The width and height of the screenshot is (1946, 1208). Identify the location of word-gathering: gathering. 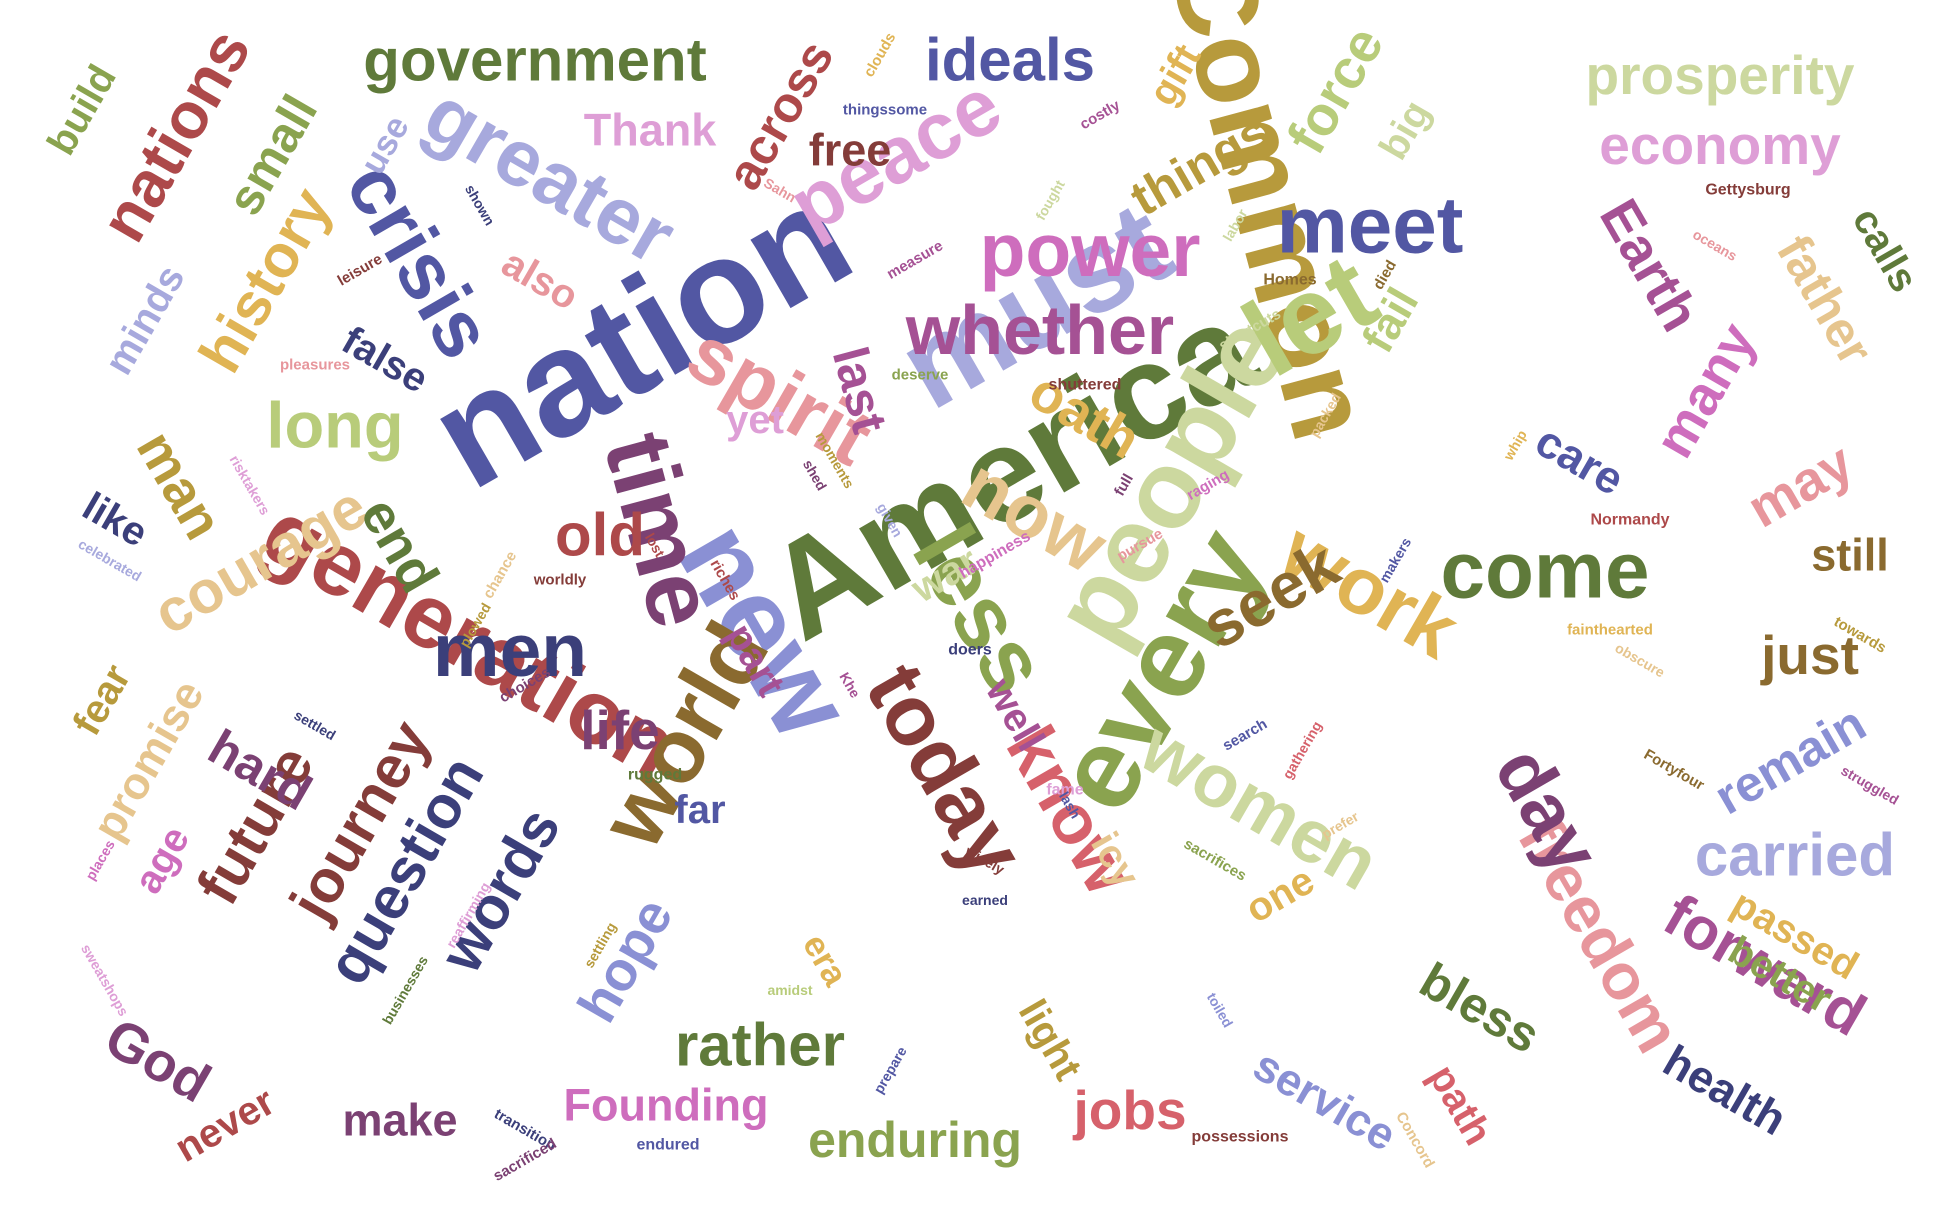
(1302, 749).